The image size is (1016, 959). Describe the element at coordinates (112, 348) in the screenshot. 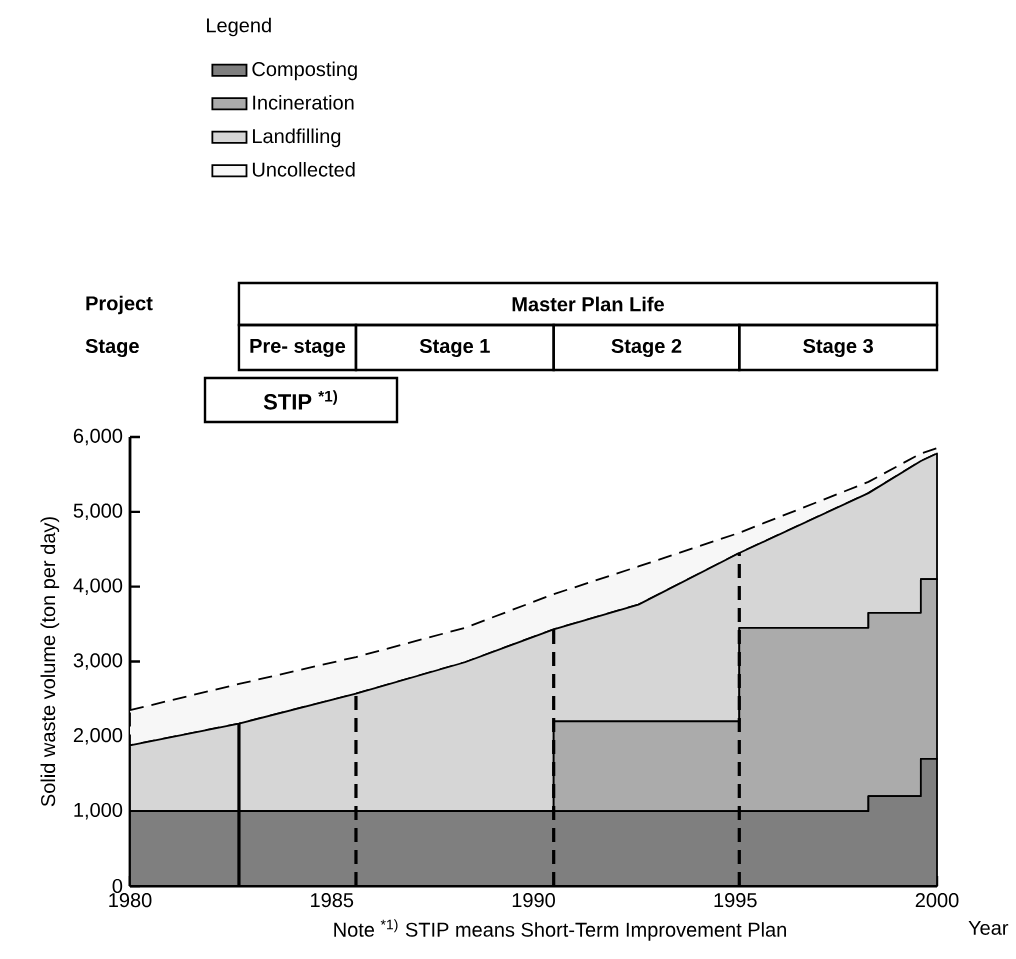

I see `text: Stage` at that location.